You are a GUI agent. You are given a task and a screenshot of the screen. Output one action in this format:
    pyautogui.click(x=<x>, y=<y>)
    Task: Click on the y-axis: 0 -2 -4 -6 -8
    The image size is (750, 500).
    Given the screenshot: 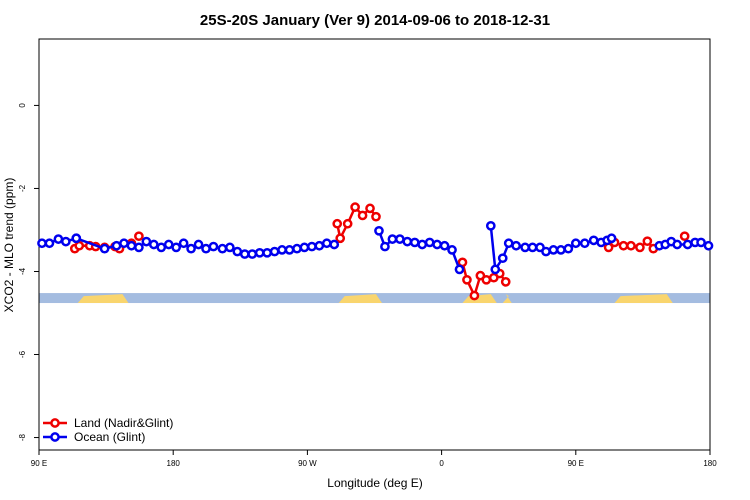 What is the action you would take?
    pyautogui.click(x=28, y=272)
    